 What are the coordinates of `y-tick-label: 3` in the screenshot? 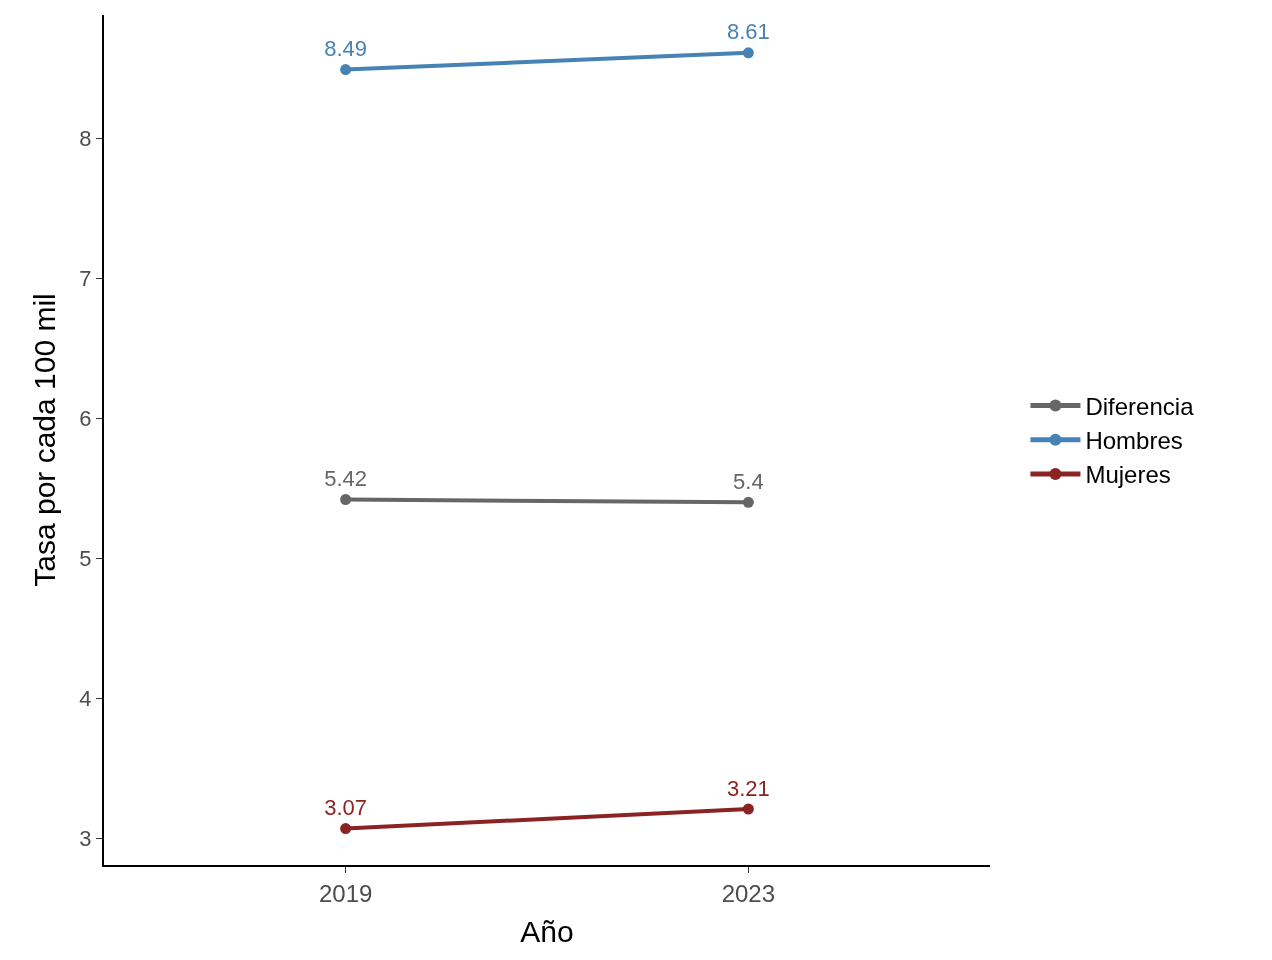 It's located at (85, 839).